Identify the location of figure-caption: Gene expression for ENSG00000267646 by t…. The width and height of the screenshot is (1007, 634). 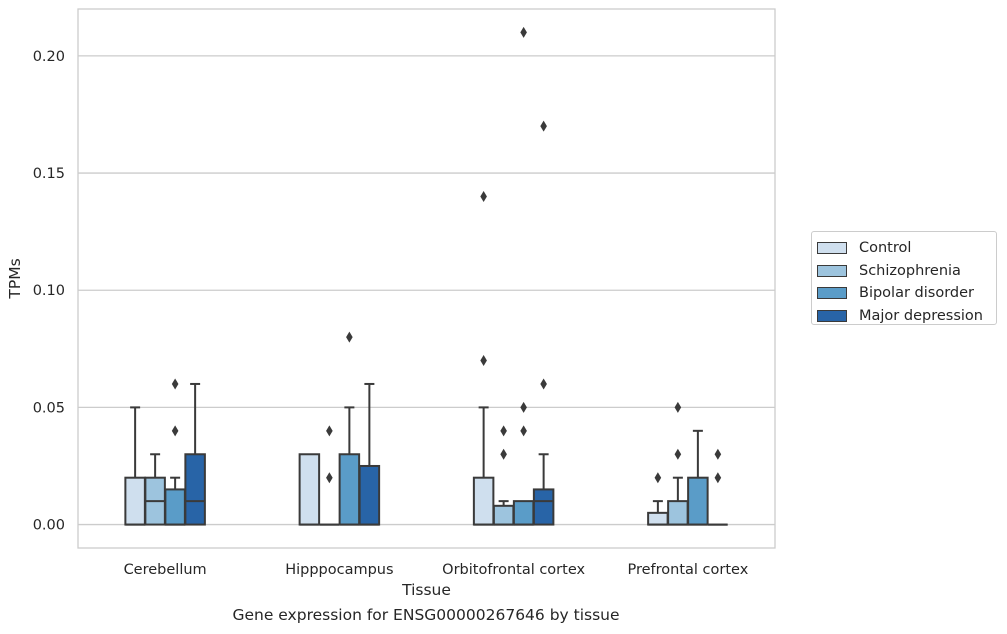
(426, 615).